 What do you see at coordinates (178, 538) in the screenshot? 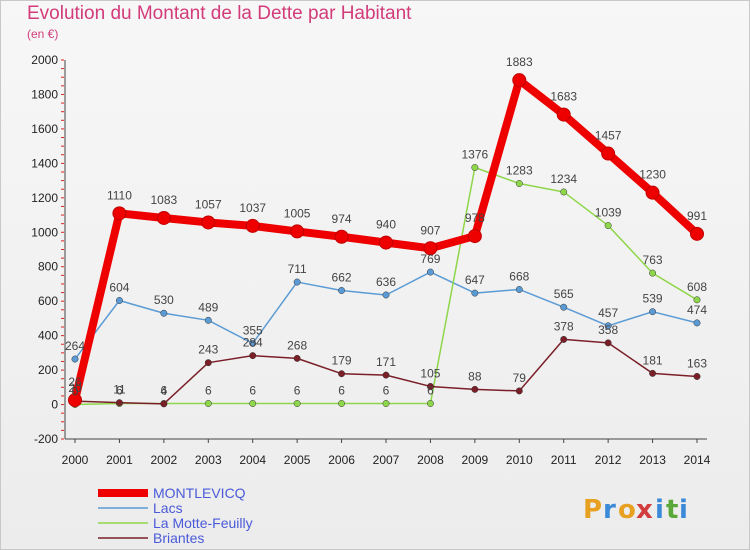
I see `legend-label: Briantes` at bounding box center [178, 538].